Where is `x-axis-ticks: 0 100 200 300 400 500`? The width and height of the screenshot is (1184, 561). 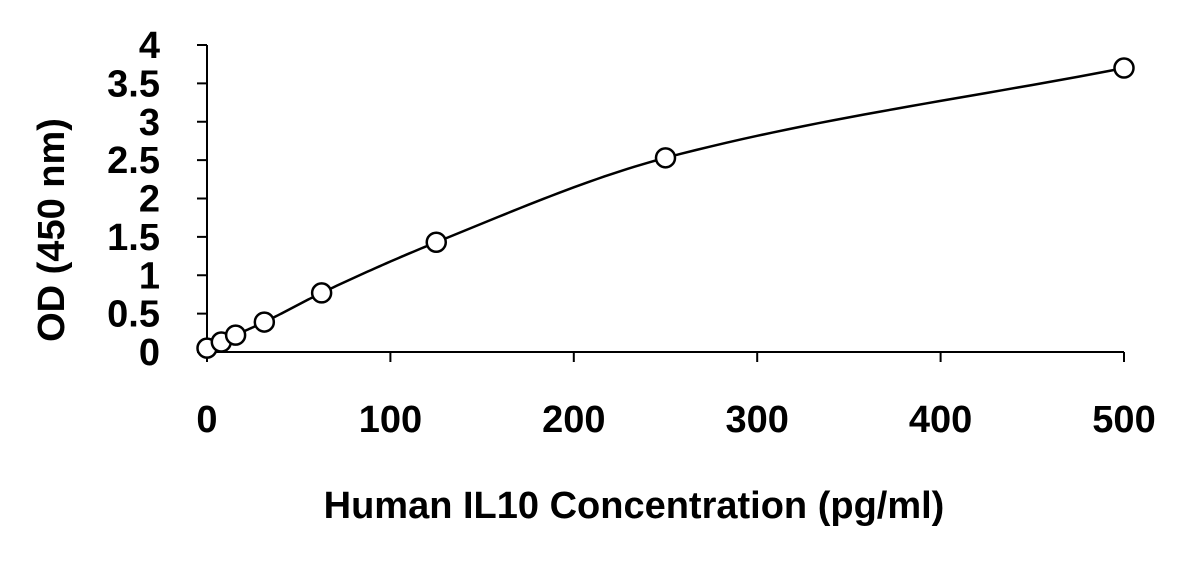
x-axis-ticks: 0 100 200 300 400 500 is located at coordinates (676, 396).